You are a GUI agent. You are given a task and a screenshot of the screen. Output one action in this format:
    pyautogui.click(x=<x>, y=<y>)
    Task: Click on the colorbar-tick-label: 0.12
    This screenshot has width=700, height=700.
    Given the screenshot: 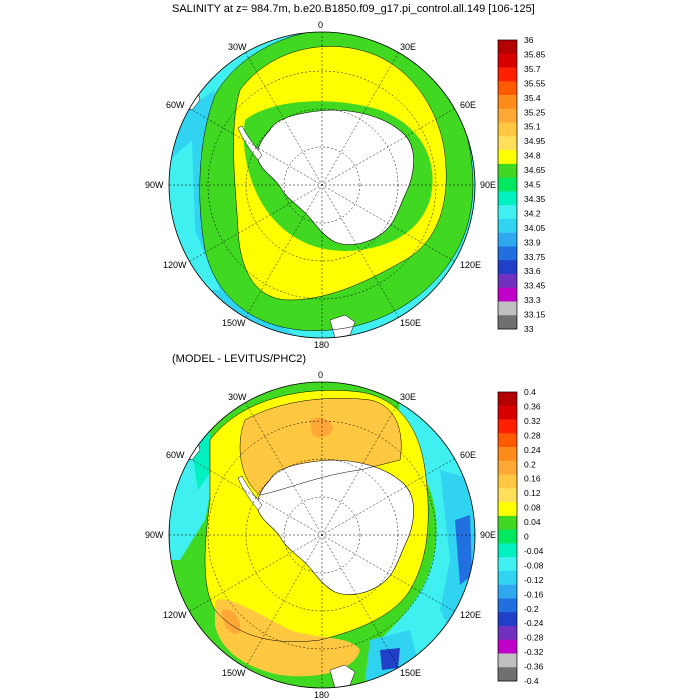 What is the action you would take?
    pyautogui.click(x=532, y=493)
    